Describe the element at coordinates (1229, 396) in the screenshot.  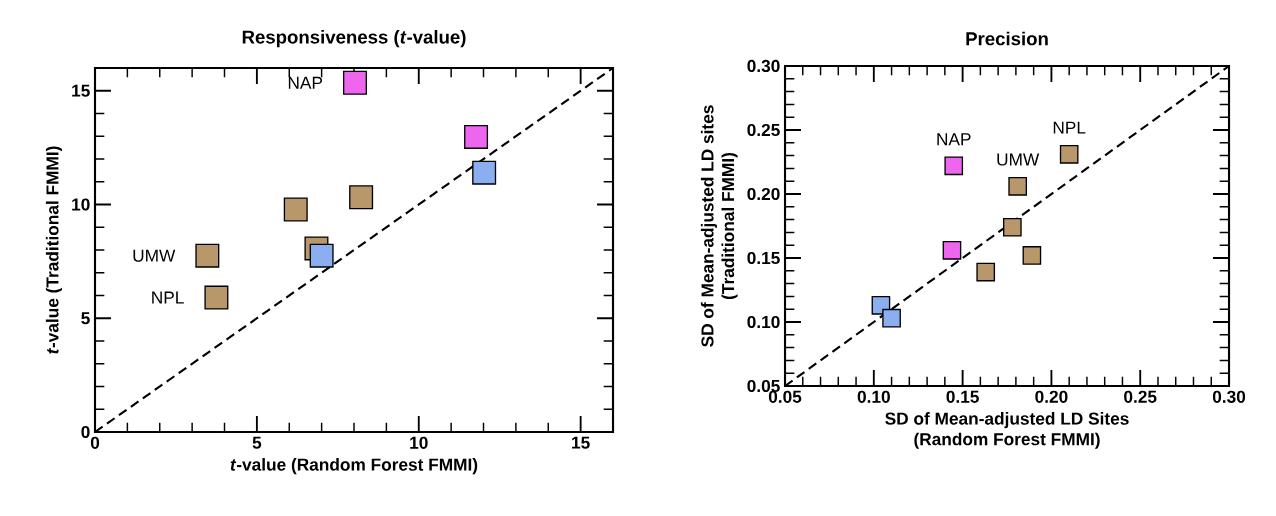
I see `x-tick-label: 0.30` at that location.